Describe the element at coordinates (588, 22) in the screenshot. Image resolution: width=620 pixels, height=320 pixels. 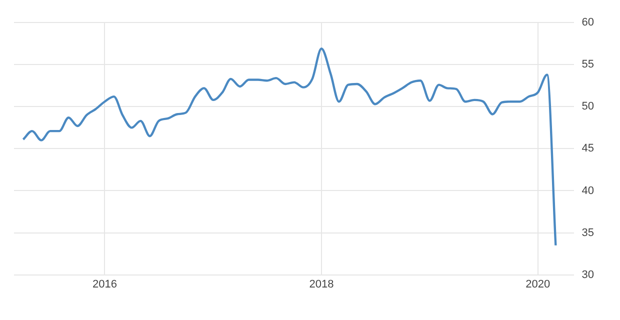
I see `y-tick-label: 60` at that location.